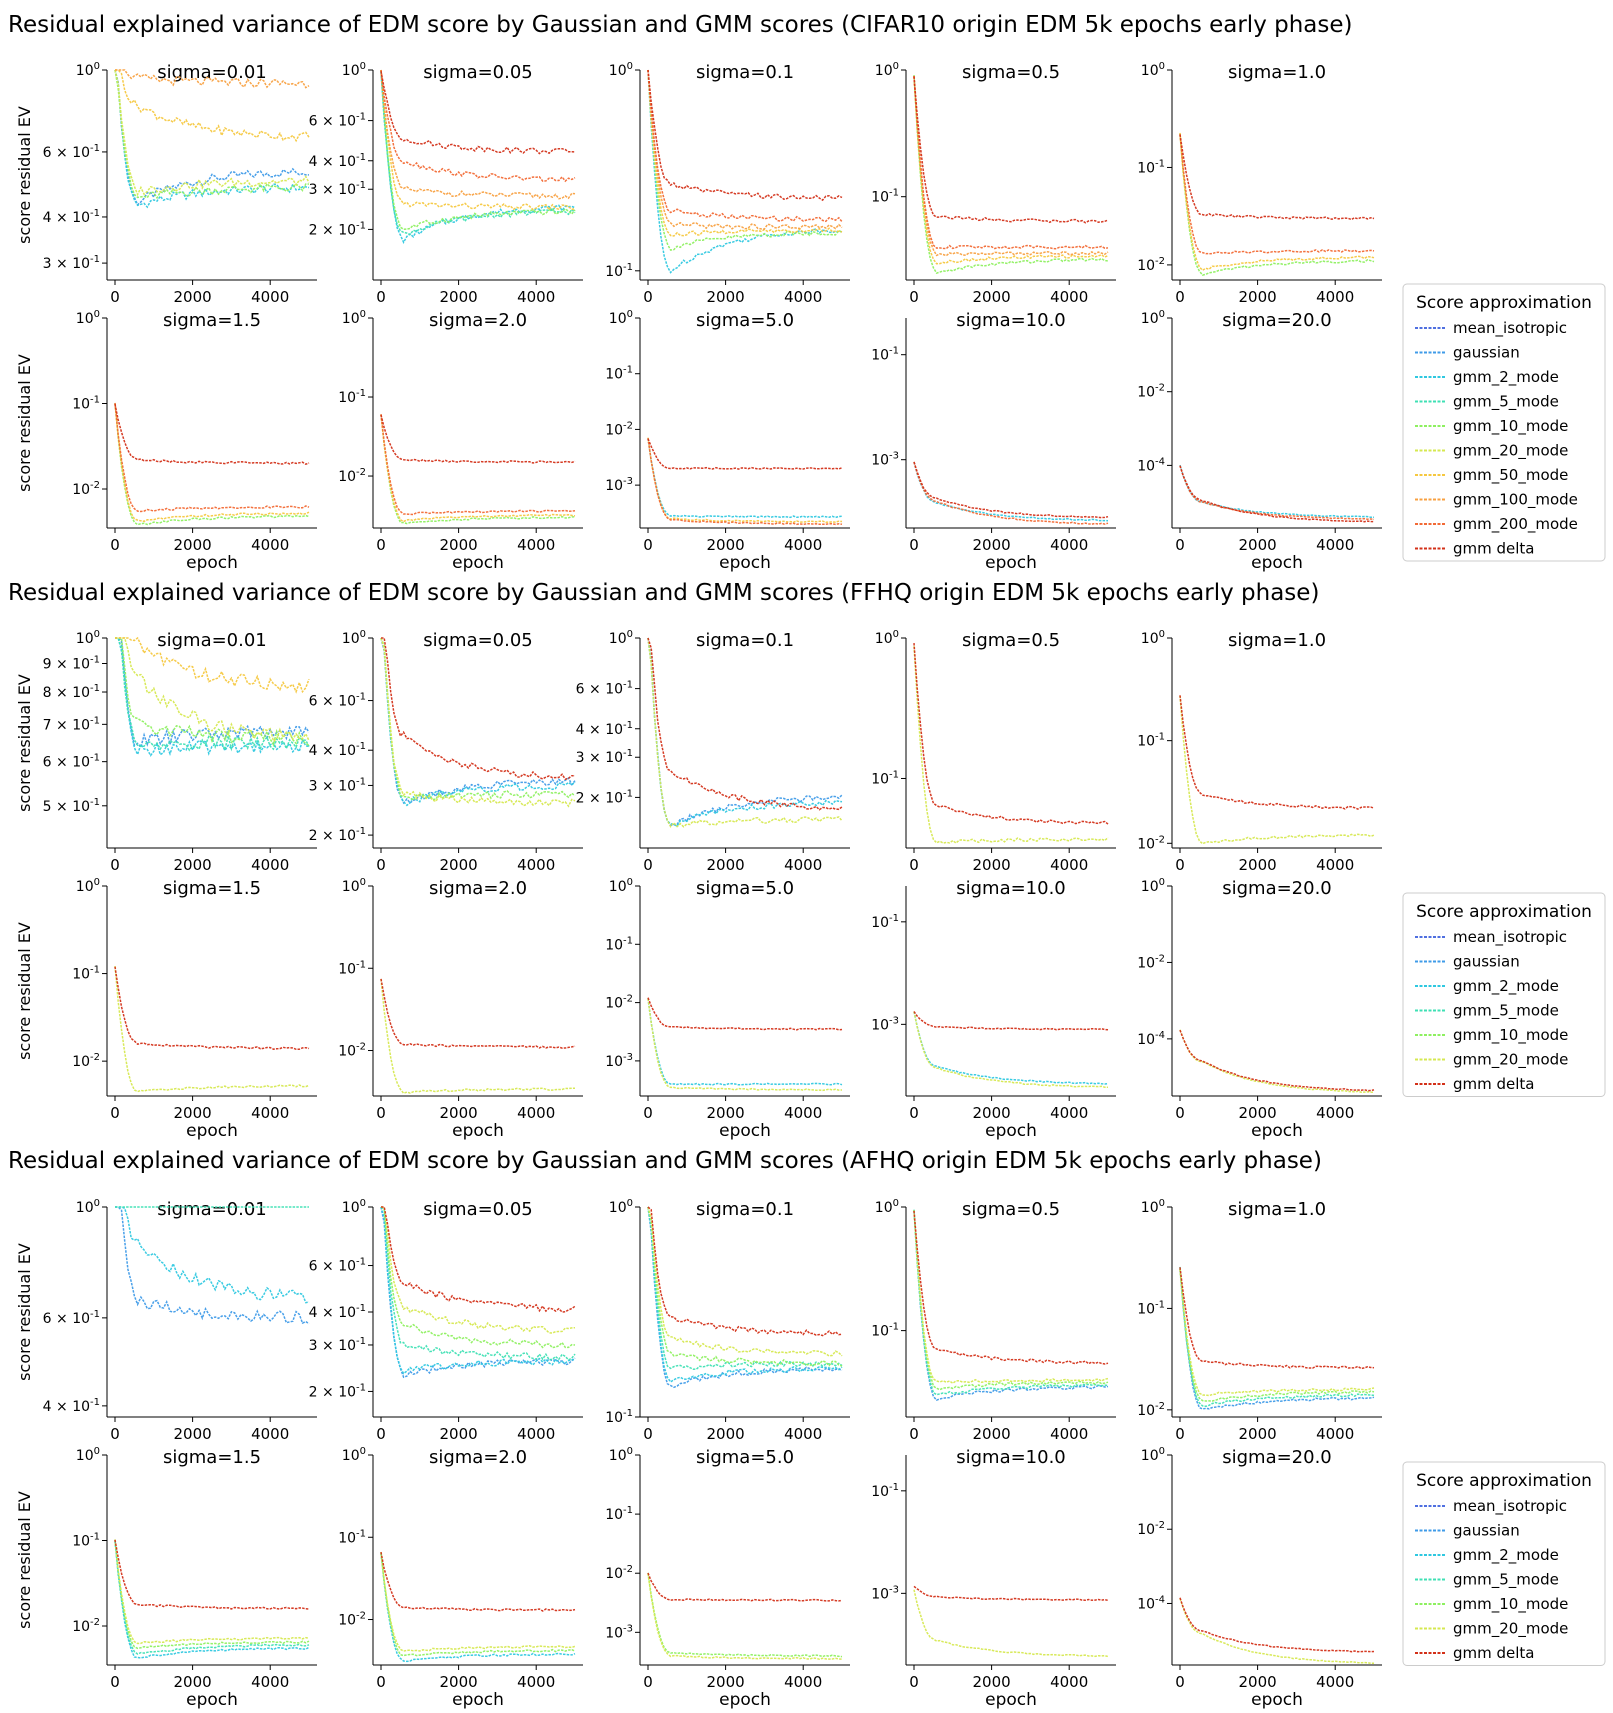  I want to click on legend-label: gmm_5_mode, so click(1506, 1011).